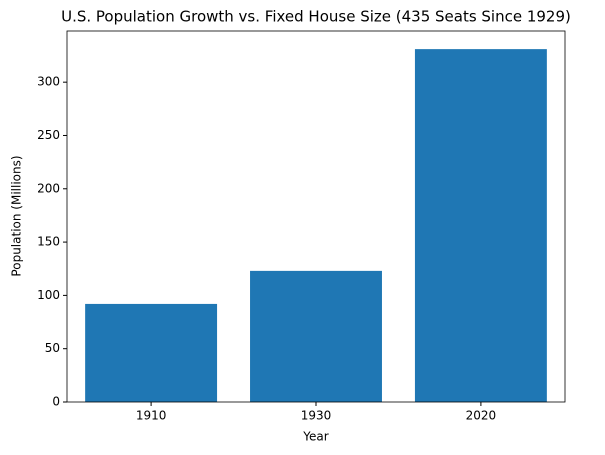 This screenshot has width=605, height=455. I want to click on y-tick-label: 200, so click(48, 188).